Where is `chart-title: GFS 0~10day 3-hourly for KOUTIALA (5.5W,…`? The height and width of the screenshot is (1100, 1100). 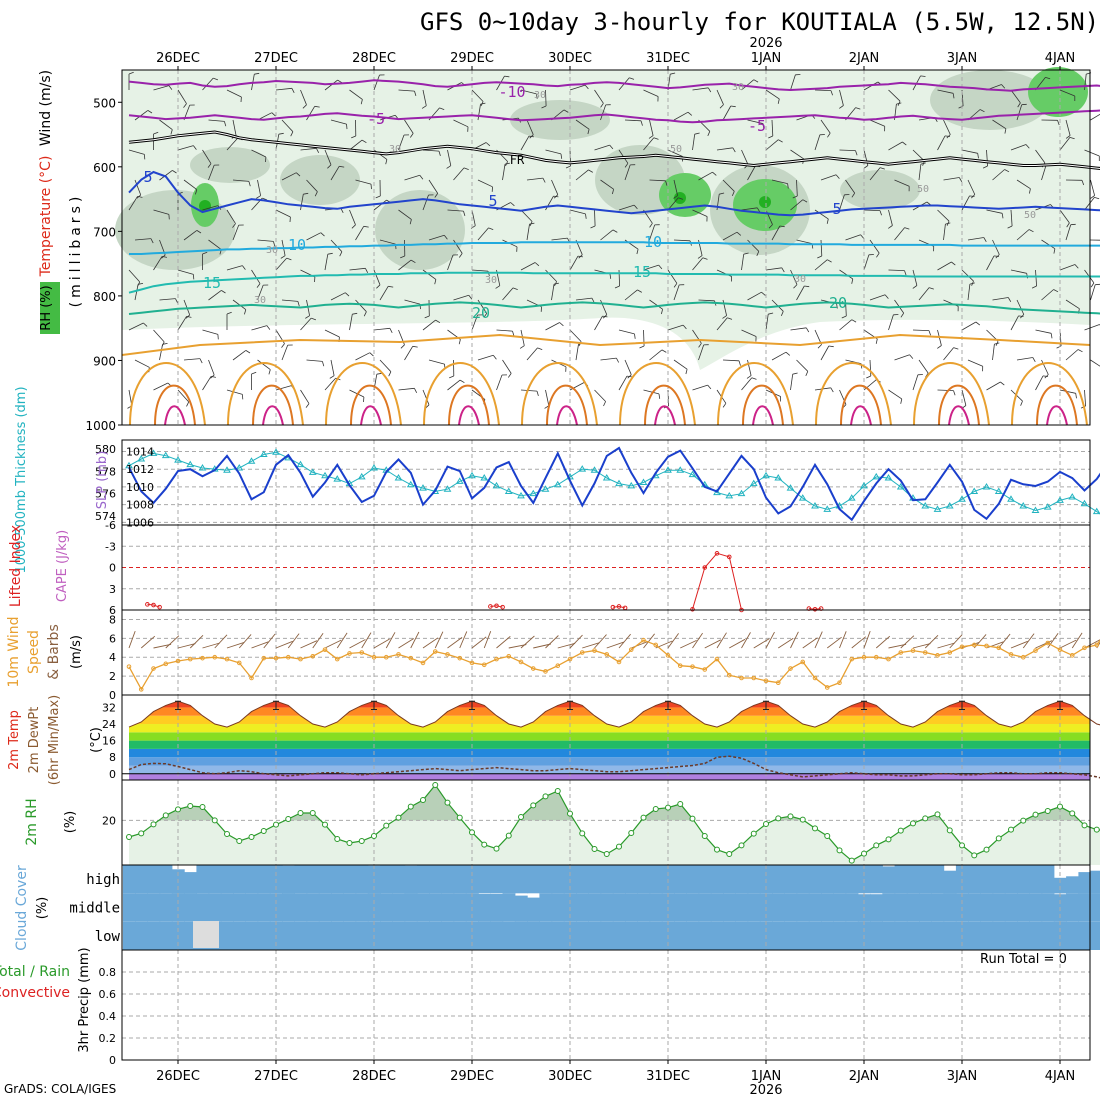 chart-title: GFS 0~10day 3-hourly for KOUTIALA (5.5W,… is located at coordinates (760, 22).